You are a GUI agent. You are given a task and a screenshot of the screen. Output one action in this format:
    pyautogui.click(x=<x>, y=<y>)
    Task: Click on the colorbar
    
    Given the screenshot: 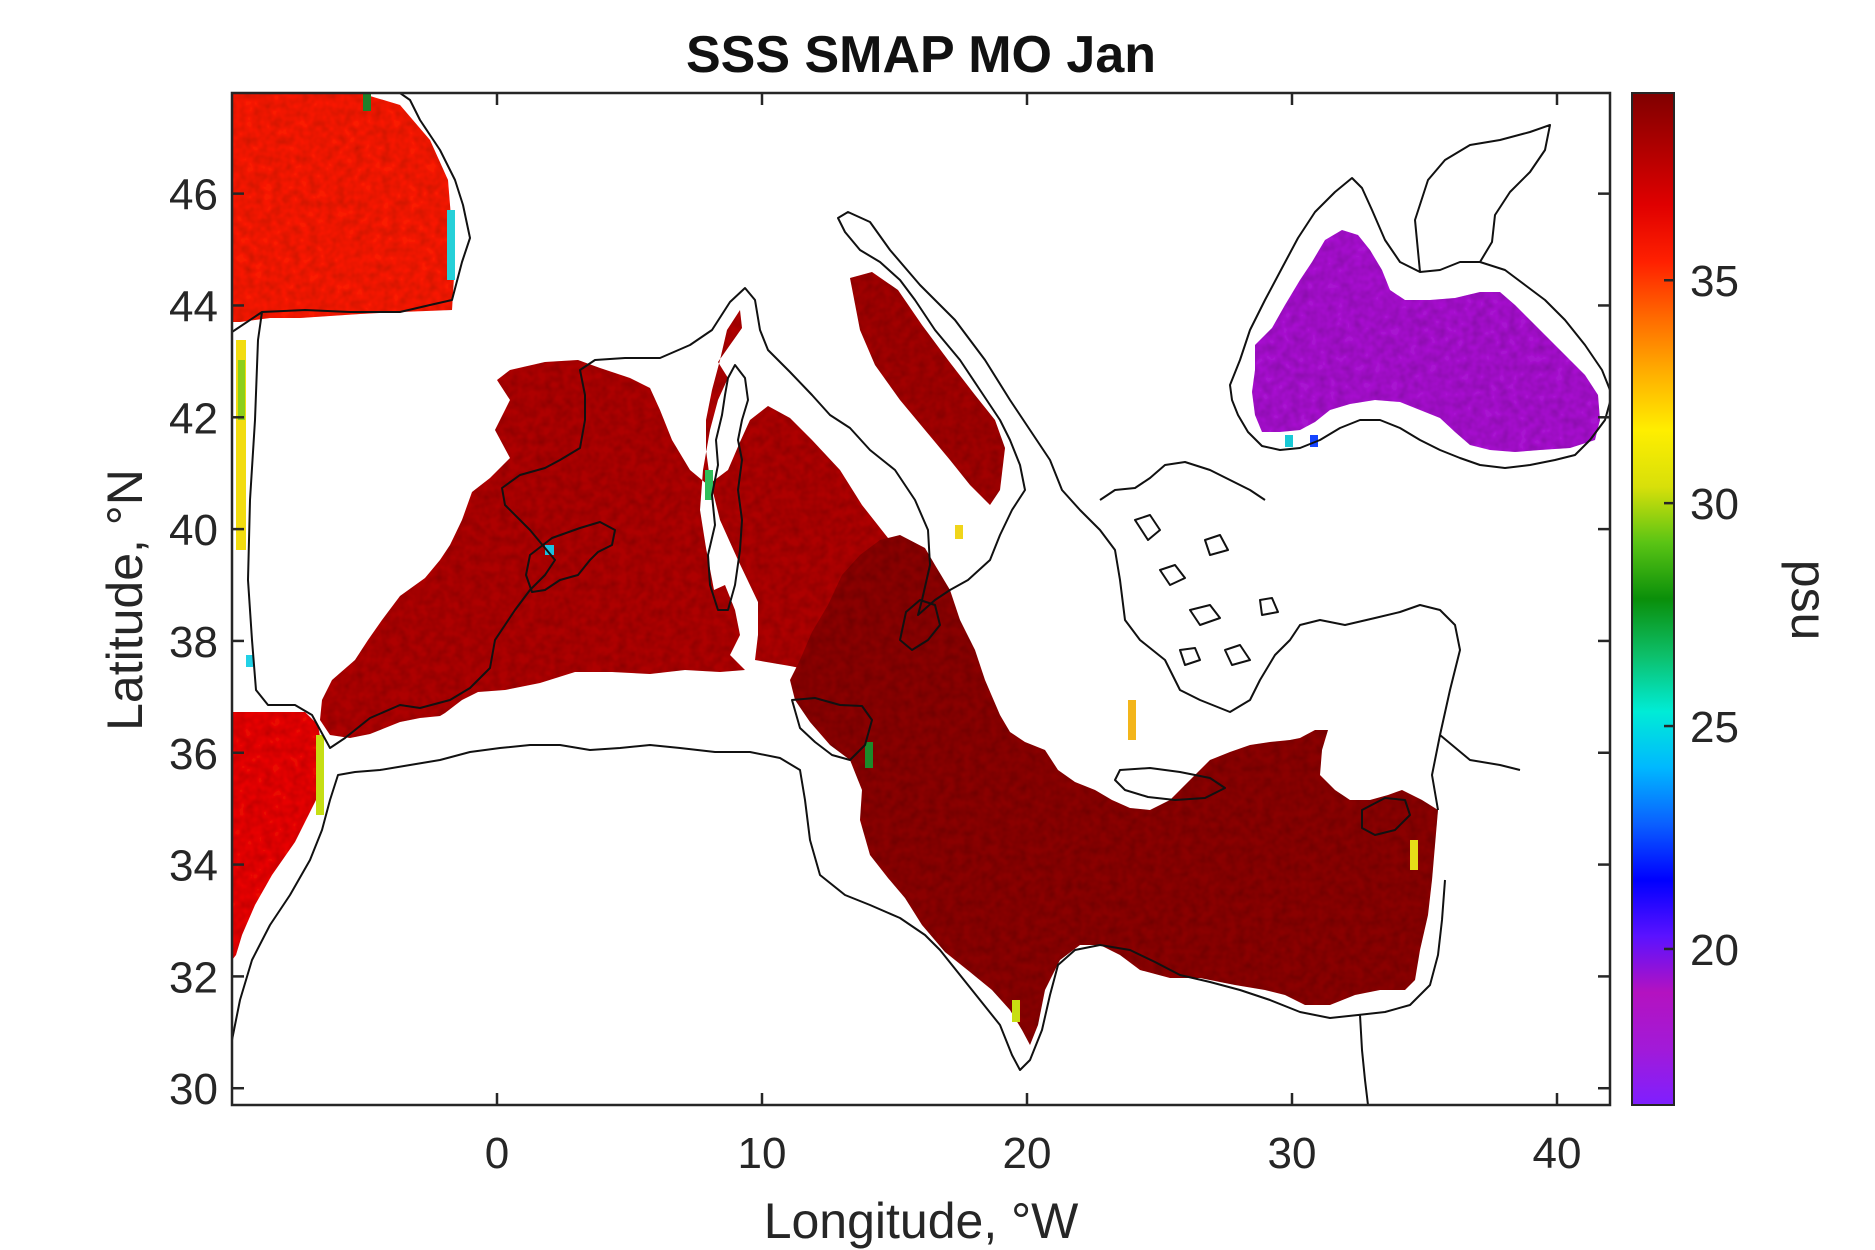 What is the action you would take?
    pyautogui.click(x=1653, y=599)
    